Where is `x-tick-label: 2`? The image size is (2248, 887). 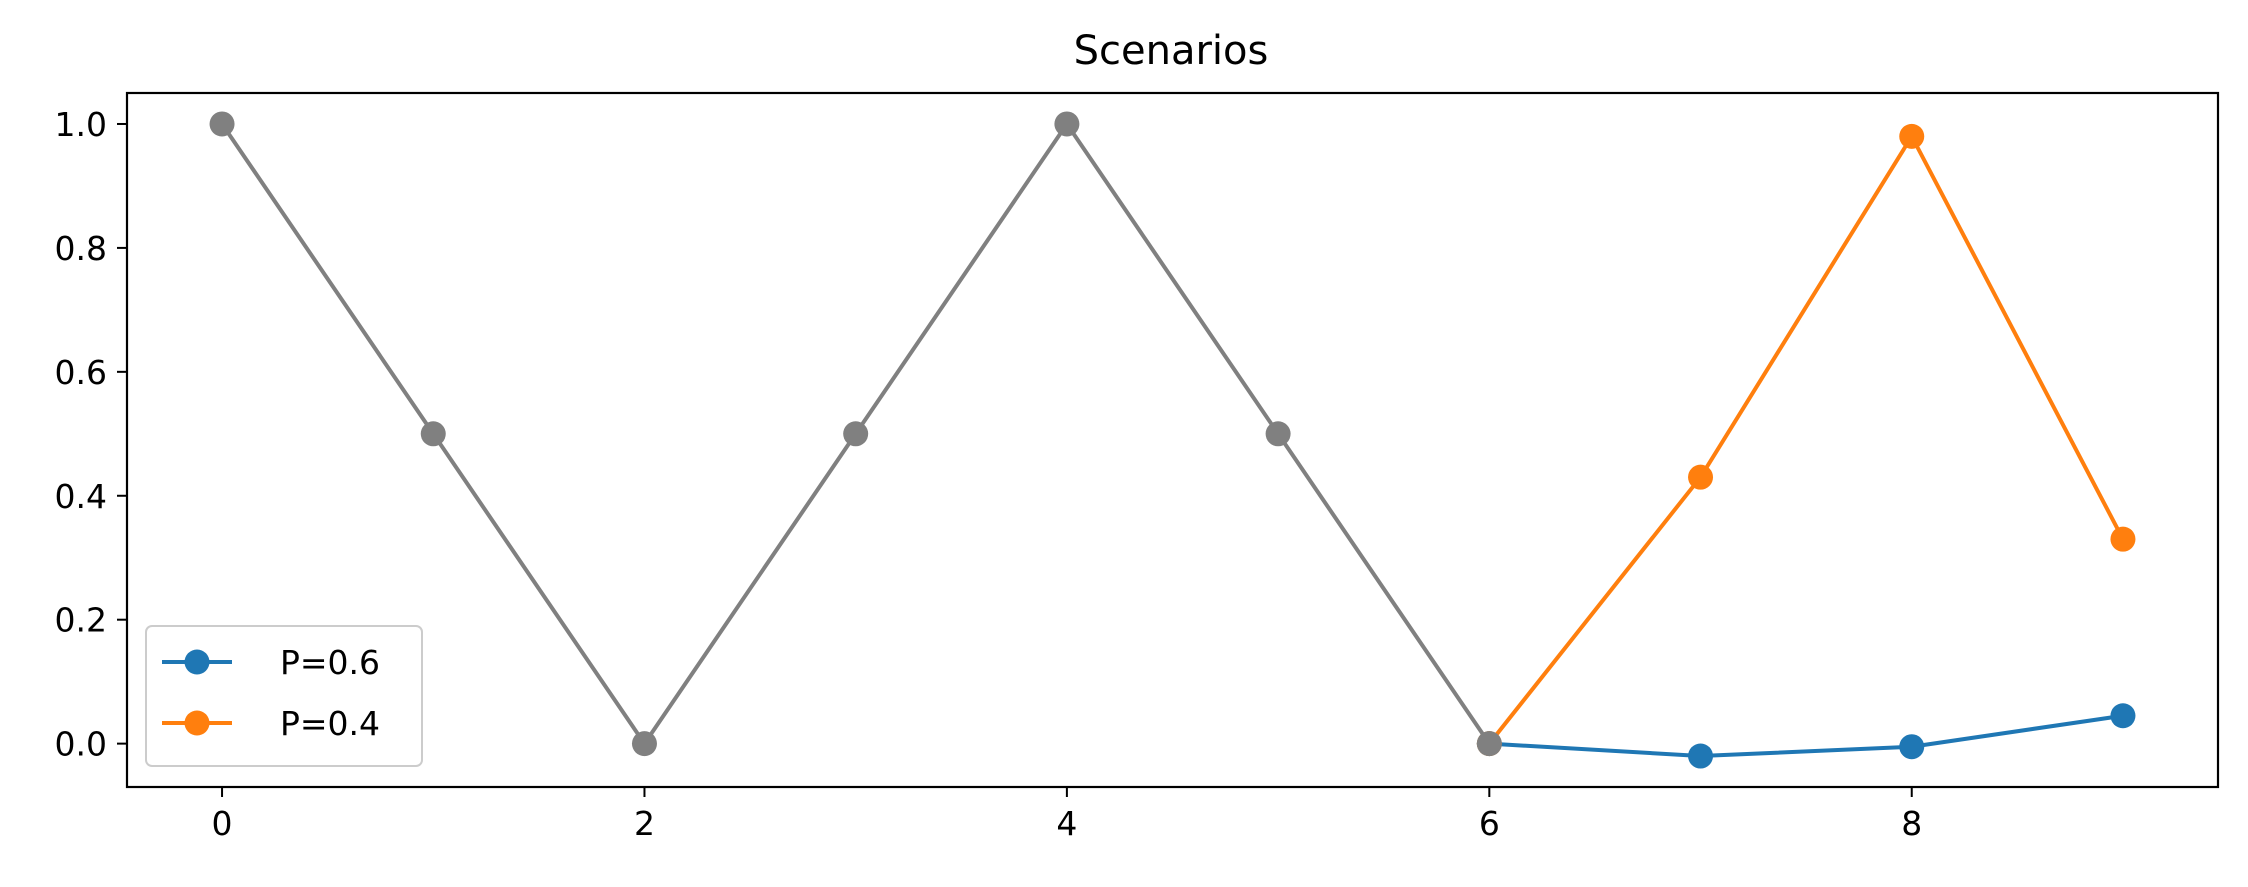
x-tick-label: 2 is located at coordinates (644, 823).